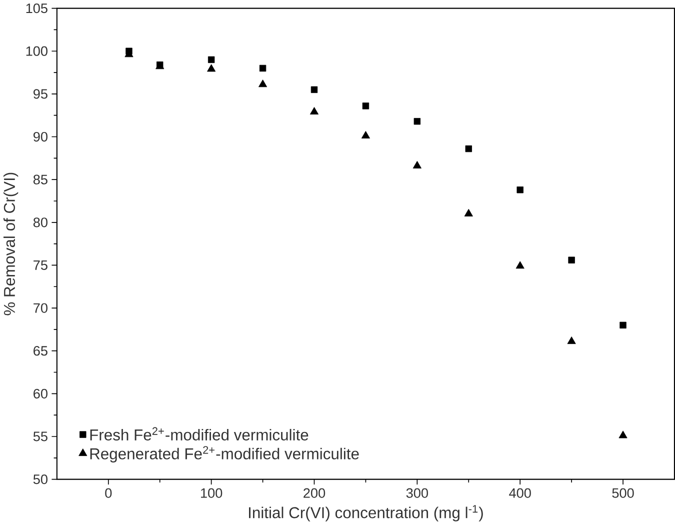  I want to click on x-axis-title: Initial Cr(VI) concentration (mg l$^{-1}$), so click(366, 513).